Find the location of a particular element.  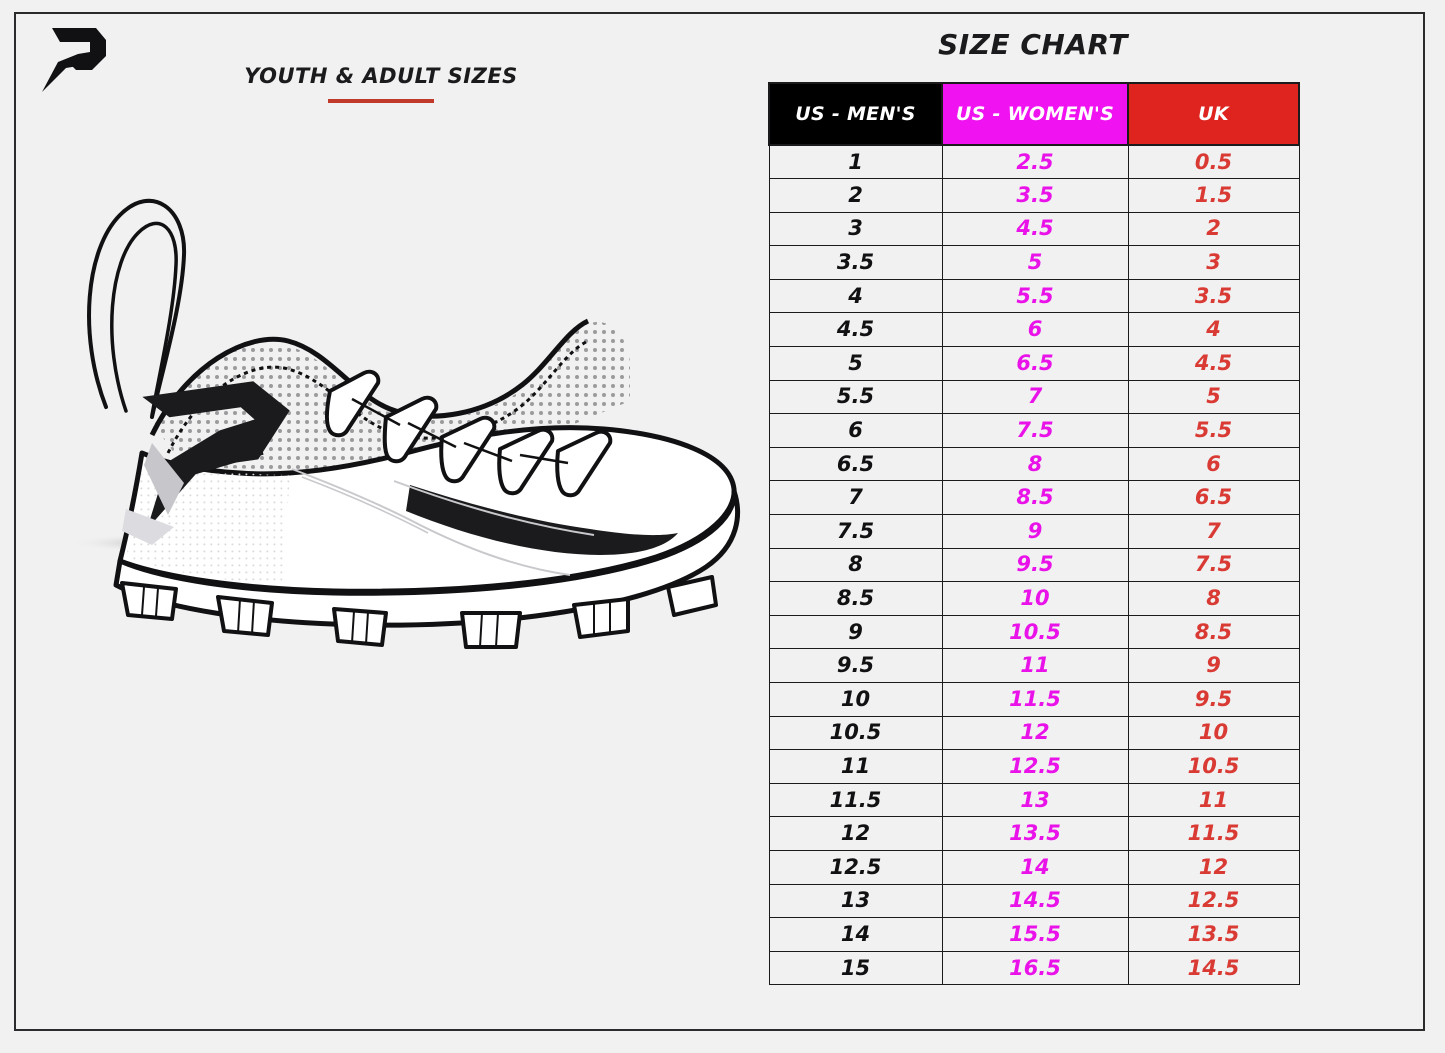

size-cell-us-mens: 12 is located at coordinates (855, 833).